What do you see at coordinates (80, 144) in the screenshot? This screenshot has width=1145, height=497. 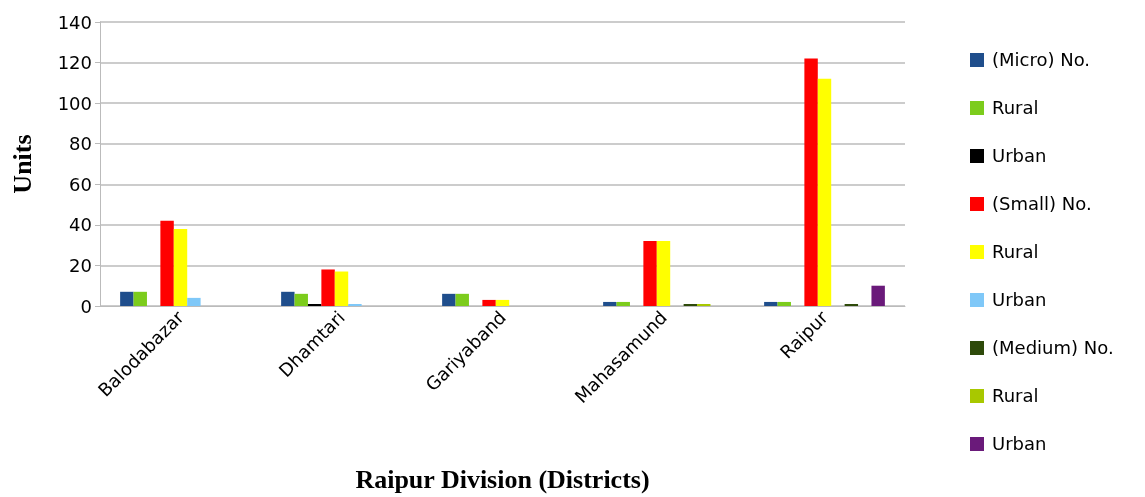 I see `y-tick-label: 80` at bounding box center [80, 144].